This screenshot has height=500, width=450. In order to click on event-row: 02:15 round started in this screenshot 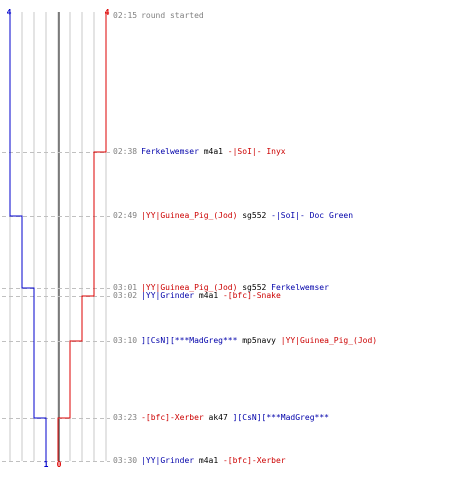, I will do `click(158, 16)`.